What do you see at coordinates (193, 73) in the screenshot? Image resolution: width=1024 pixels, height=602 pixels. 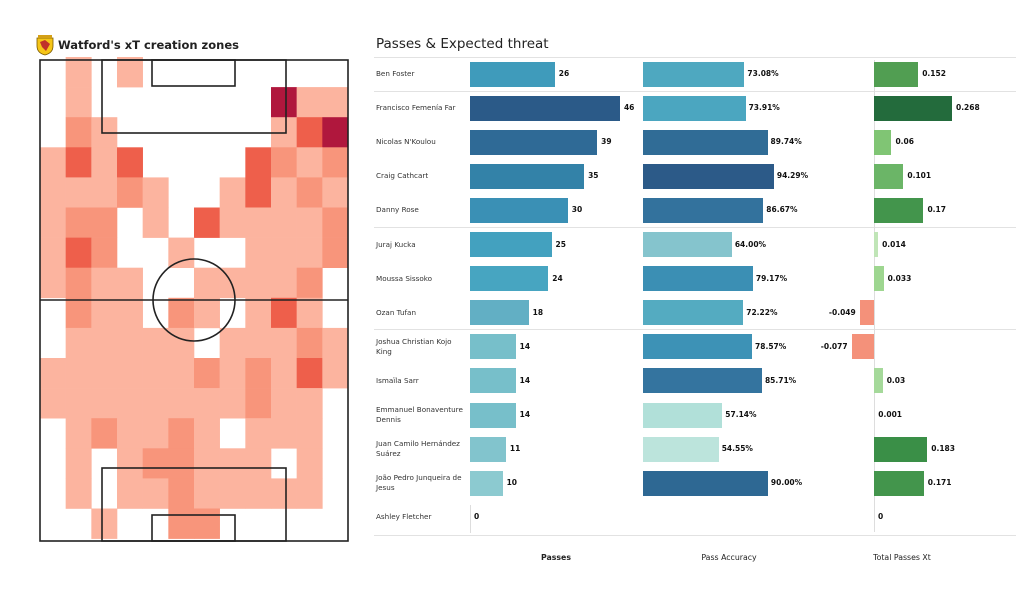 I see `top-six-yard-box` at bounding box center [193, 73].